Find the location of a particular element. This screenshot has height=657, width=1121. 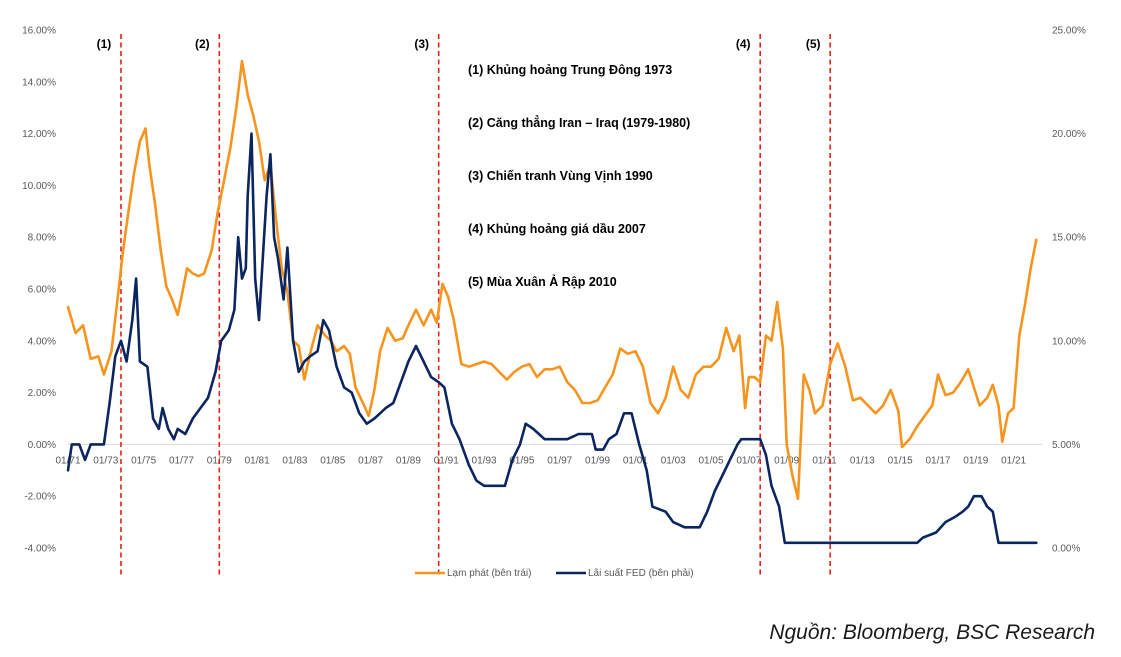

y-right-tick-label: 25.00% is located at coordinates (1069, 31).